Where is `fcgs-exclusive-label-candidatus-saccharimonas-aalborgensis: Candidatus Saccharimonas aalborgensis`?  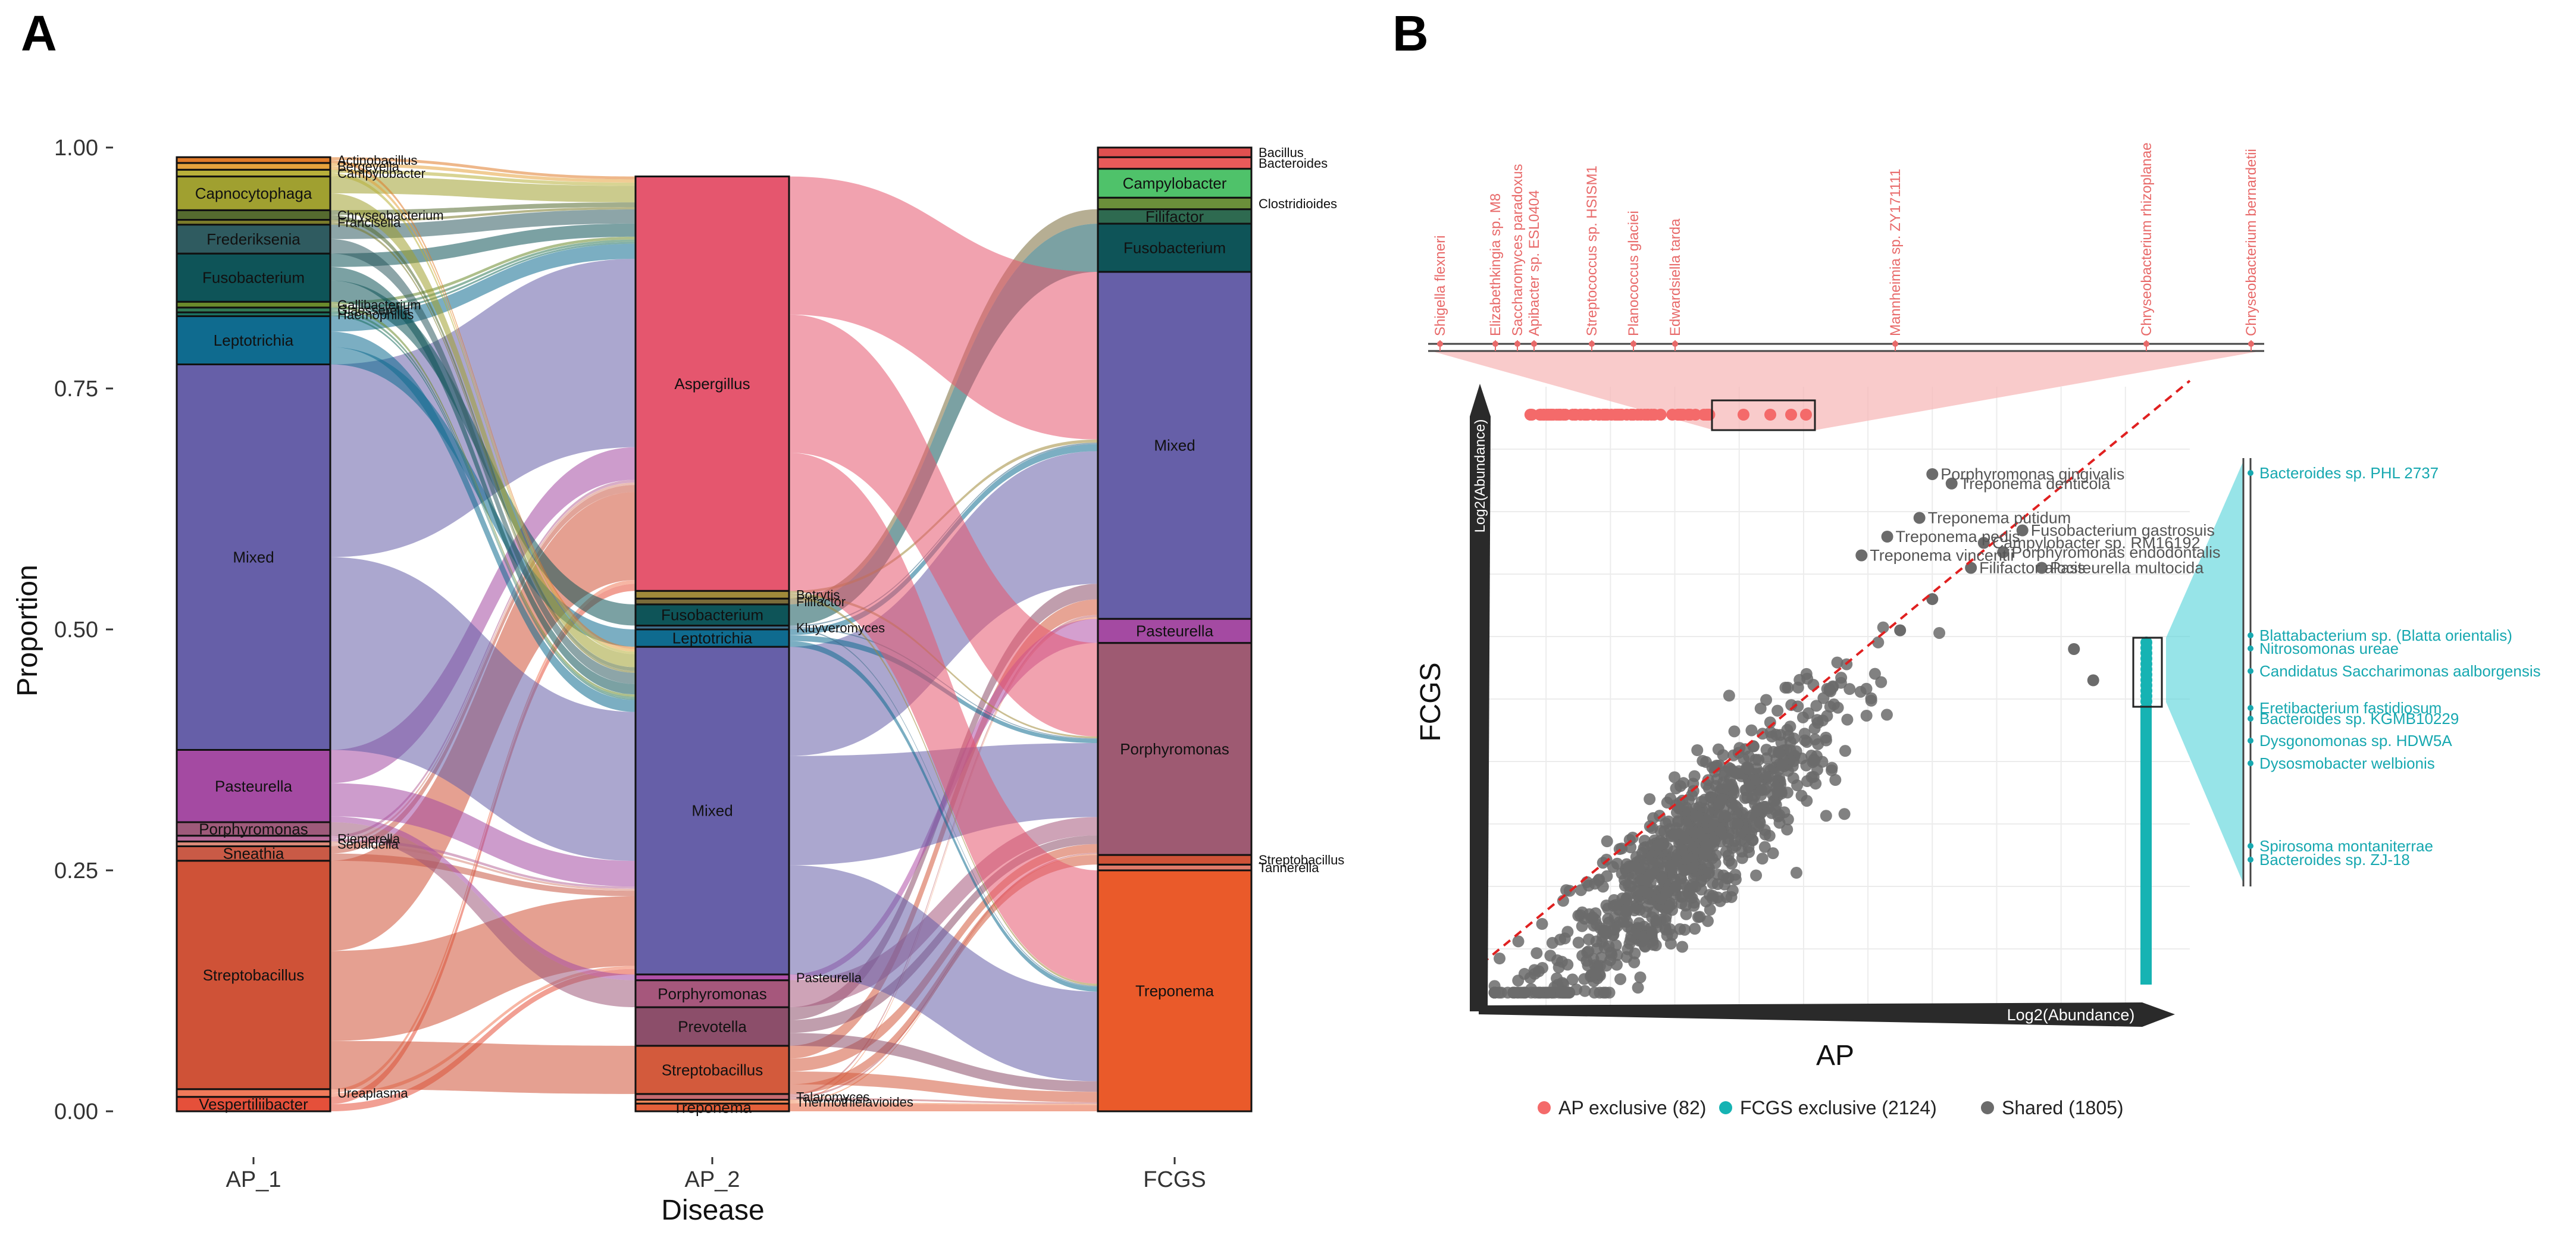 fcgs-exclusive-label-candidatus-saccharimonas-aalborgensis: Candidatus Saccharimonas aalborgensis is located at coordinates (2400, 671).